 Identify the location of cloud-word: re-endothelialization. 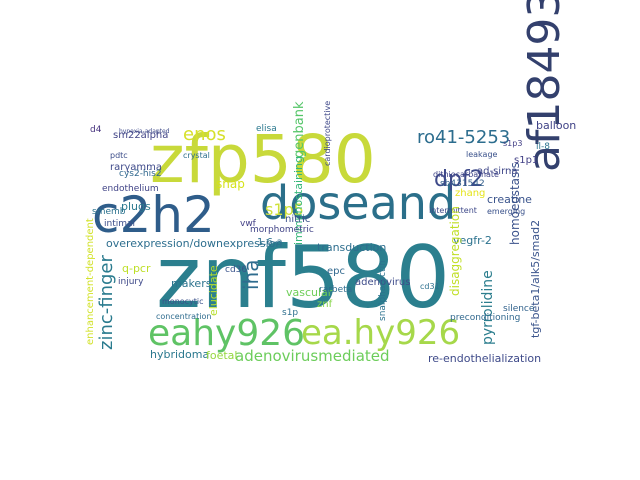
(484, 358).